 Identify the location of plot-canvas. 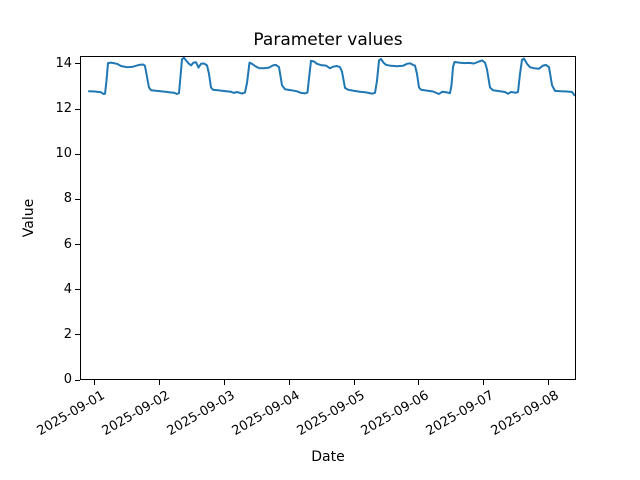
(331, 77).